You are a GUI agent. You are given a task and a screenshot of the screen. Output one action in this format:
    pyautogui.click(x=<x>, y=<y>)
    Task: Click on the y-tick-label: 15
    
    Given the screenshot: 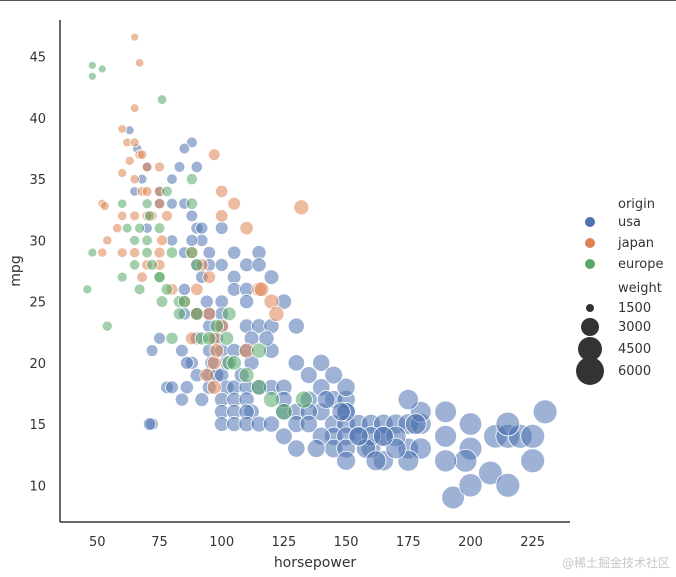 What is the action you would take?
    pyautogui.click(x=37, y=425)
    